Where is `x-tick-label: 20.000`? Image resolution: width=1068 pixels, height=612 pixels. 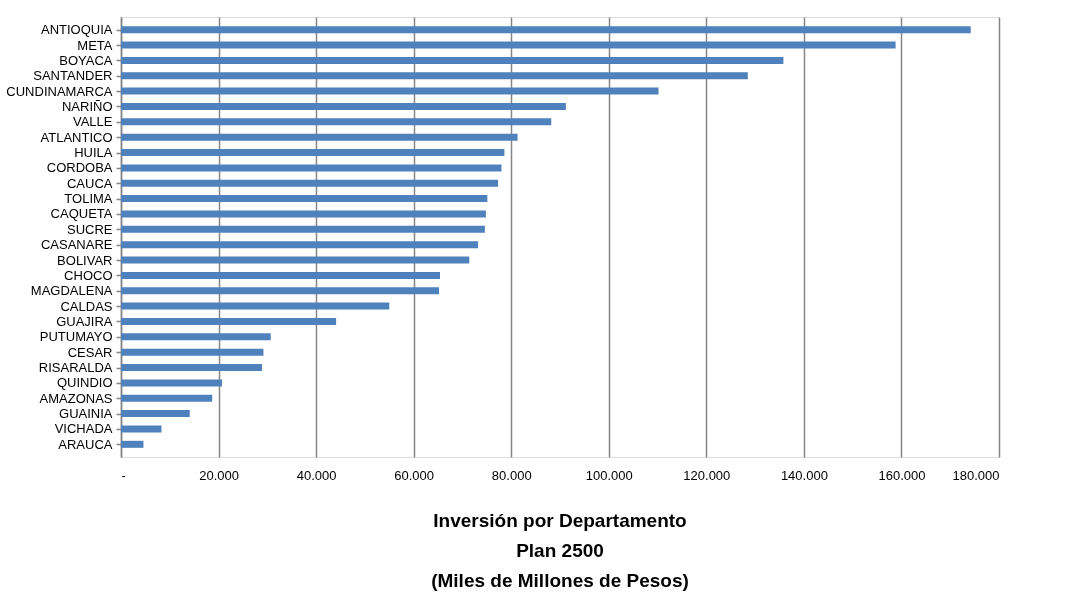
x-tick-label: 20.000 is located at coordinates (219, 475).